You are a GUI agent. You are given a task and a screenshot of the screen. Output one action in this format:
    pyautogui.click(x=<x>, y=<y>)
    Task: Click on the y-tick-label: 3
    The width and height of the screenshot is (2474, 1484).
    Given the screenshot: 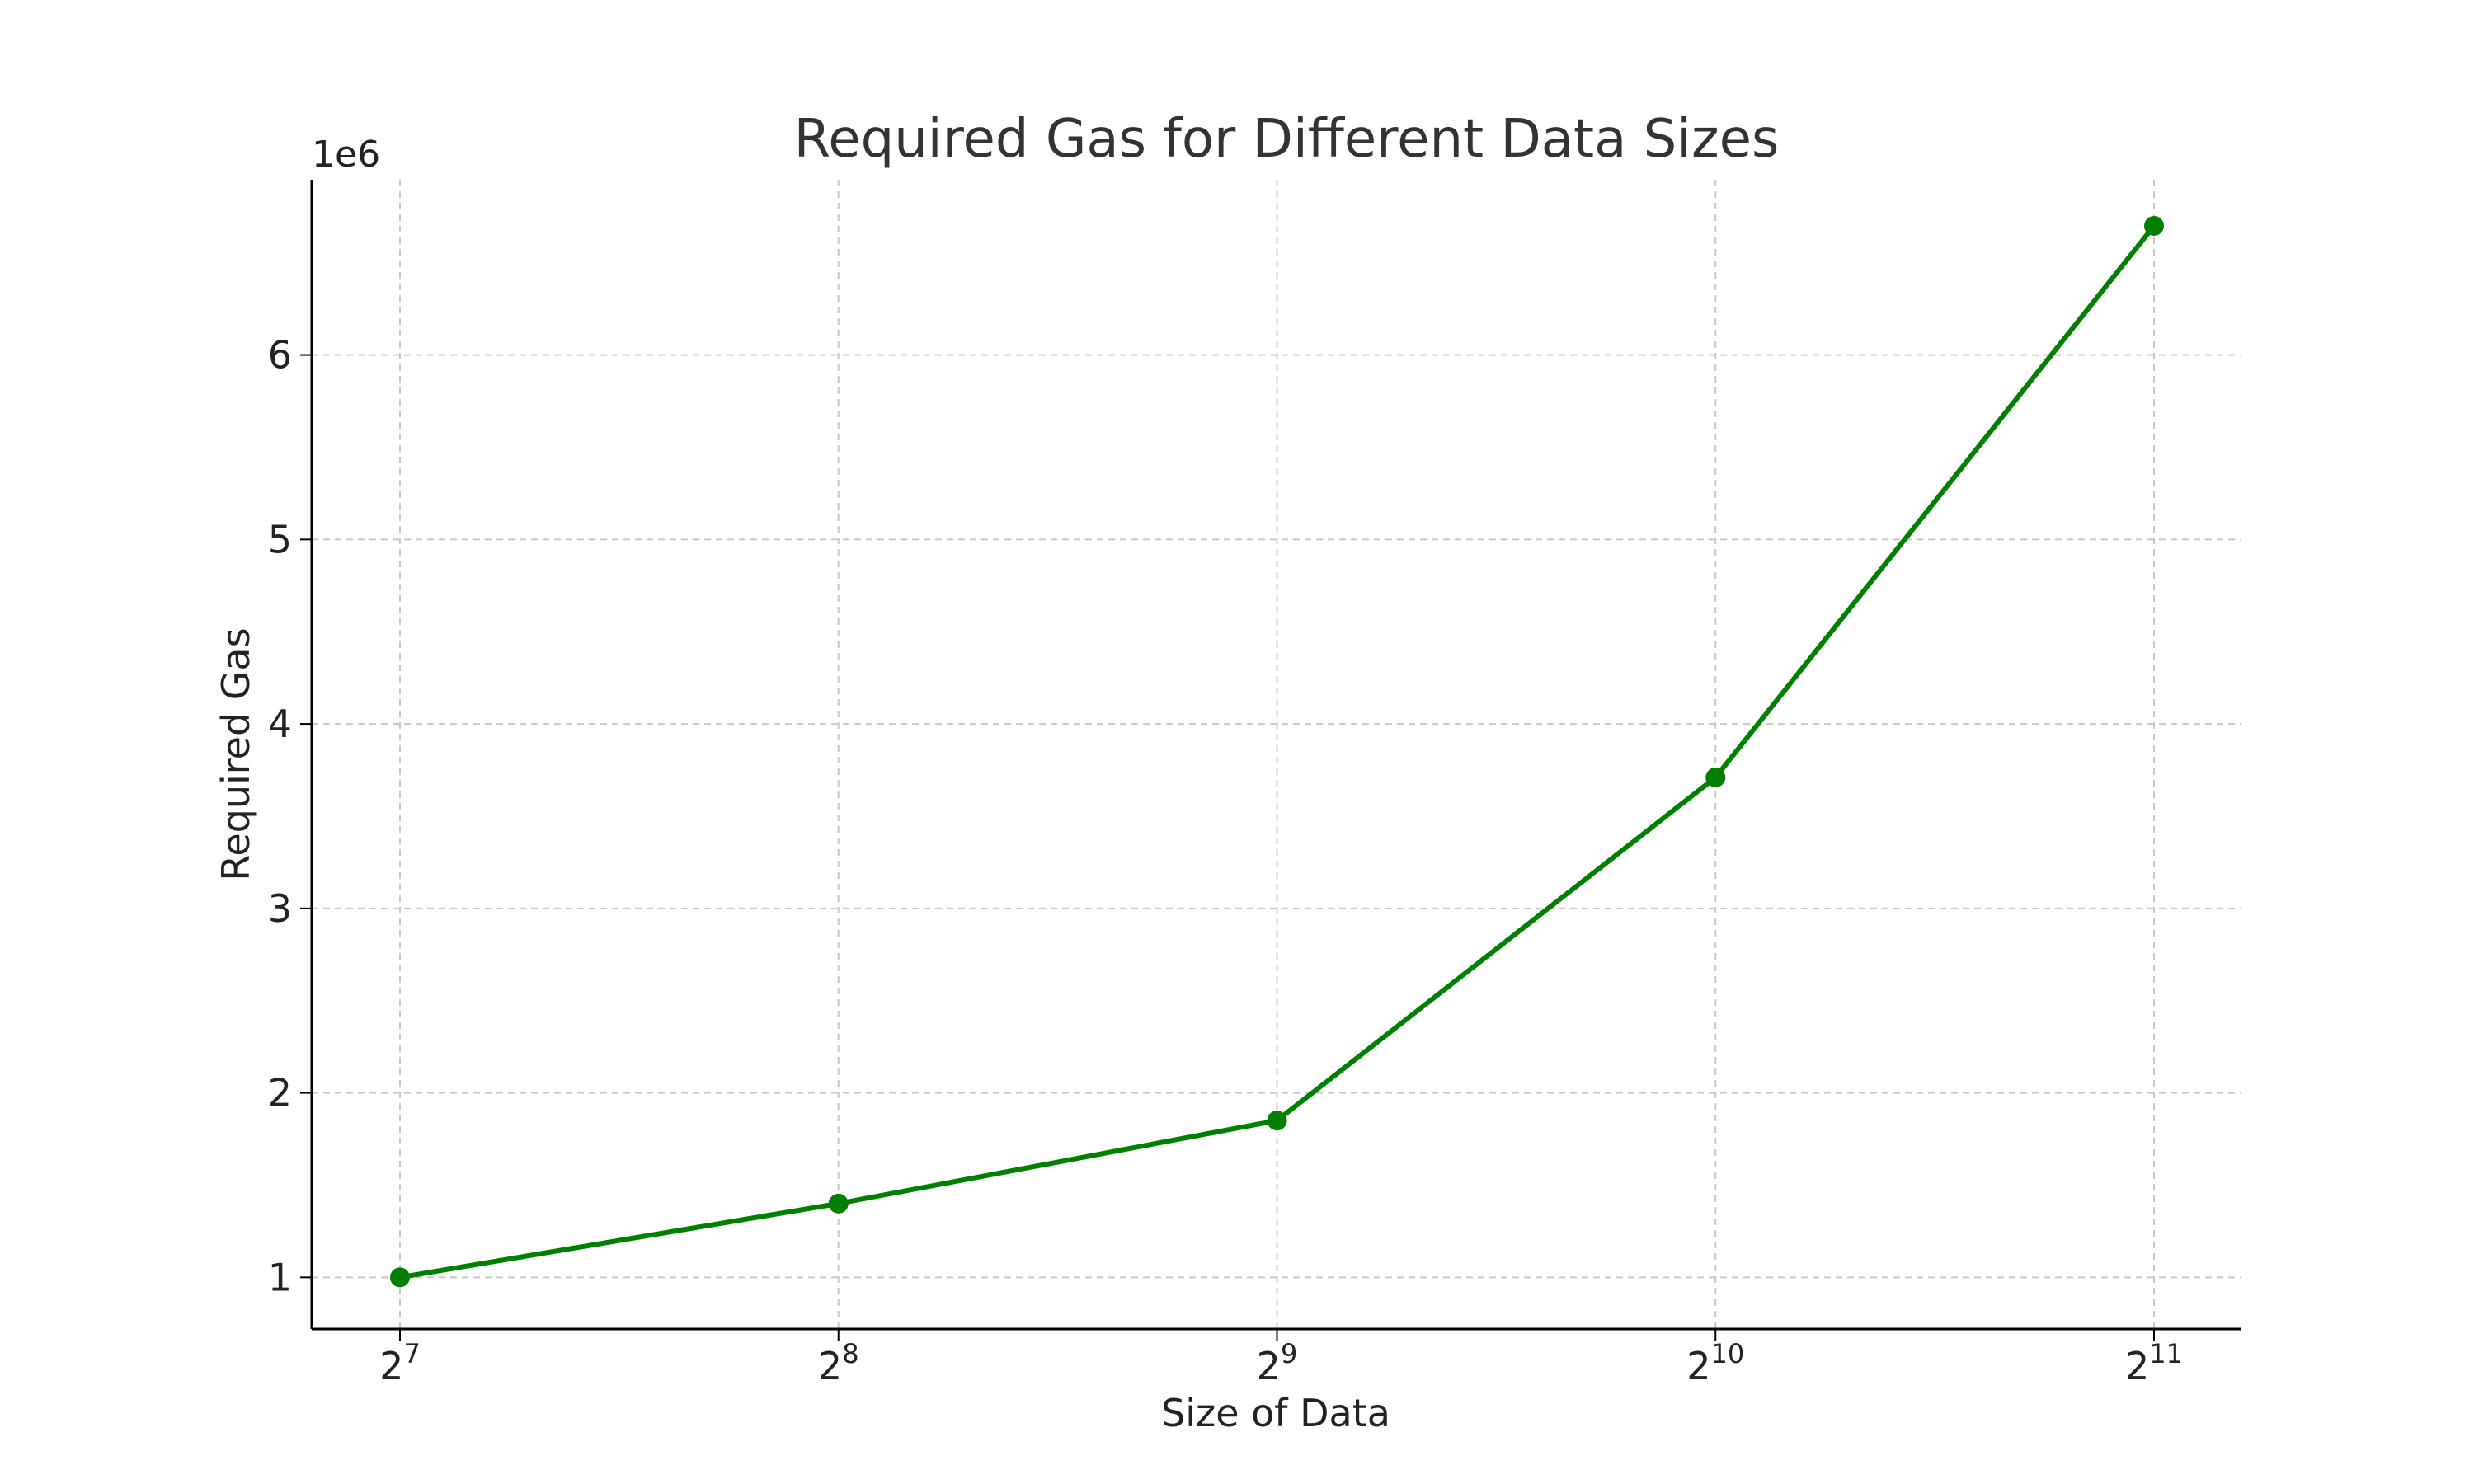 What is the action you would take?
    pyautogui.click(x=280, y=909)
    